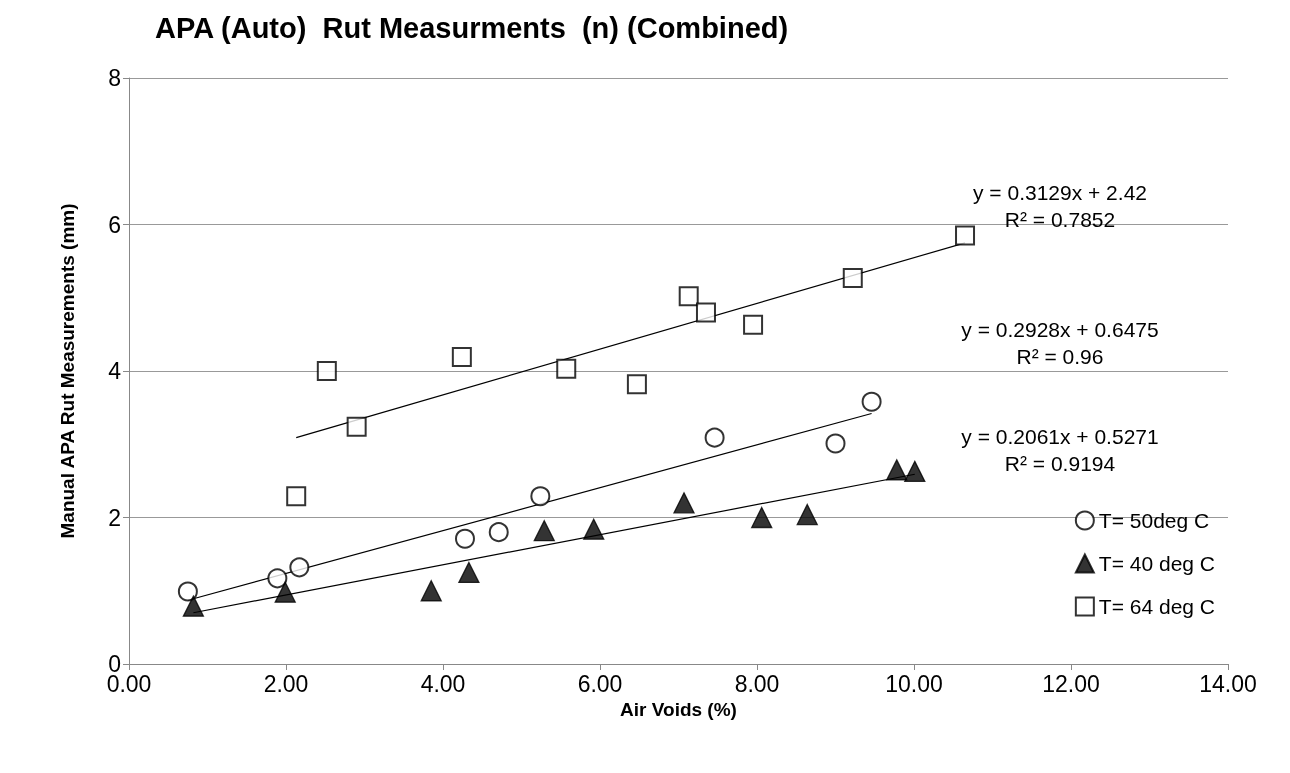 The height and width of the screenshot is (773, 1290). Describe the element at coordinates (1071, 683) in the screenshot. I see `x-tick-label: 12.00` at that location.